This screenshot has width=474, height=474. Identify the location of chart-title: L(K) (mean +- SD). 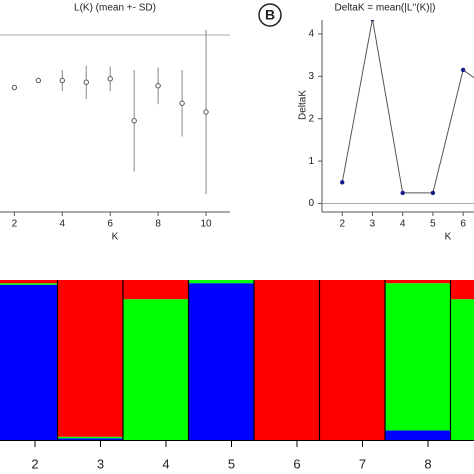
(115, 8).